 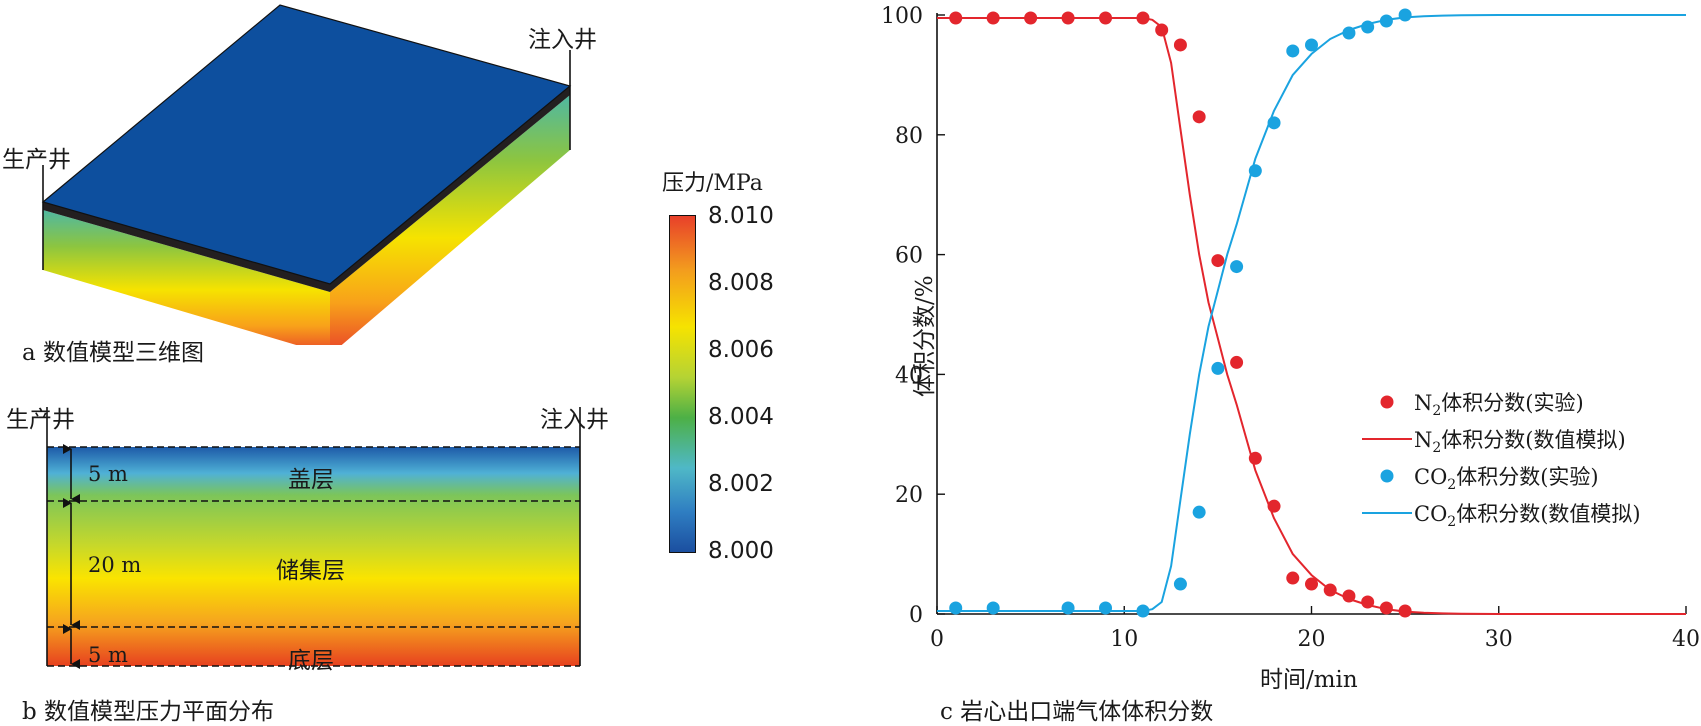 I want to click on x-tick-label: 30, so click(x=1499, y=639).